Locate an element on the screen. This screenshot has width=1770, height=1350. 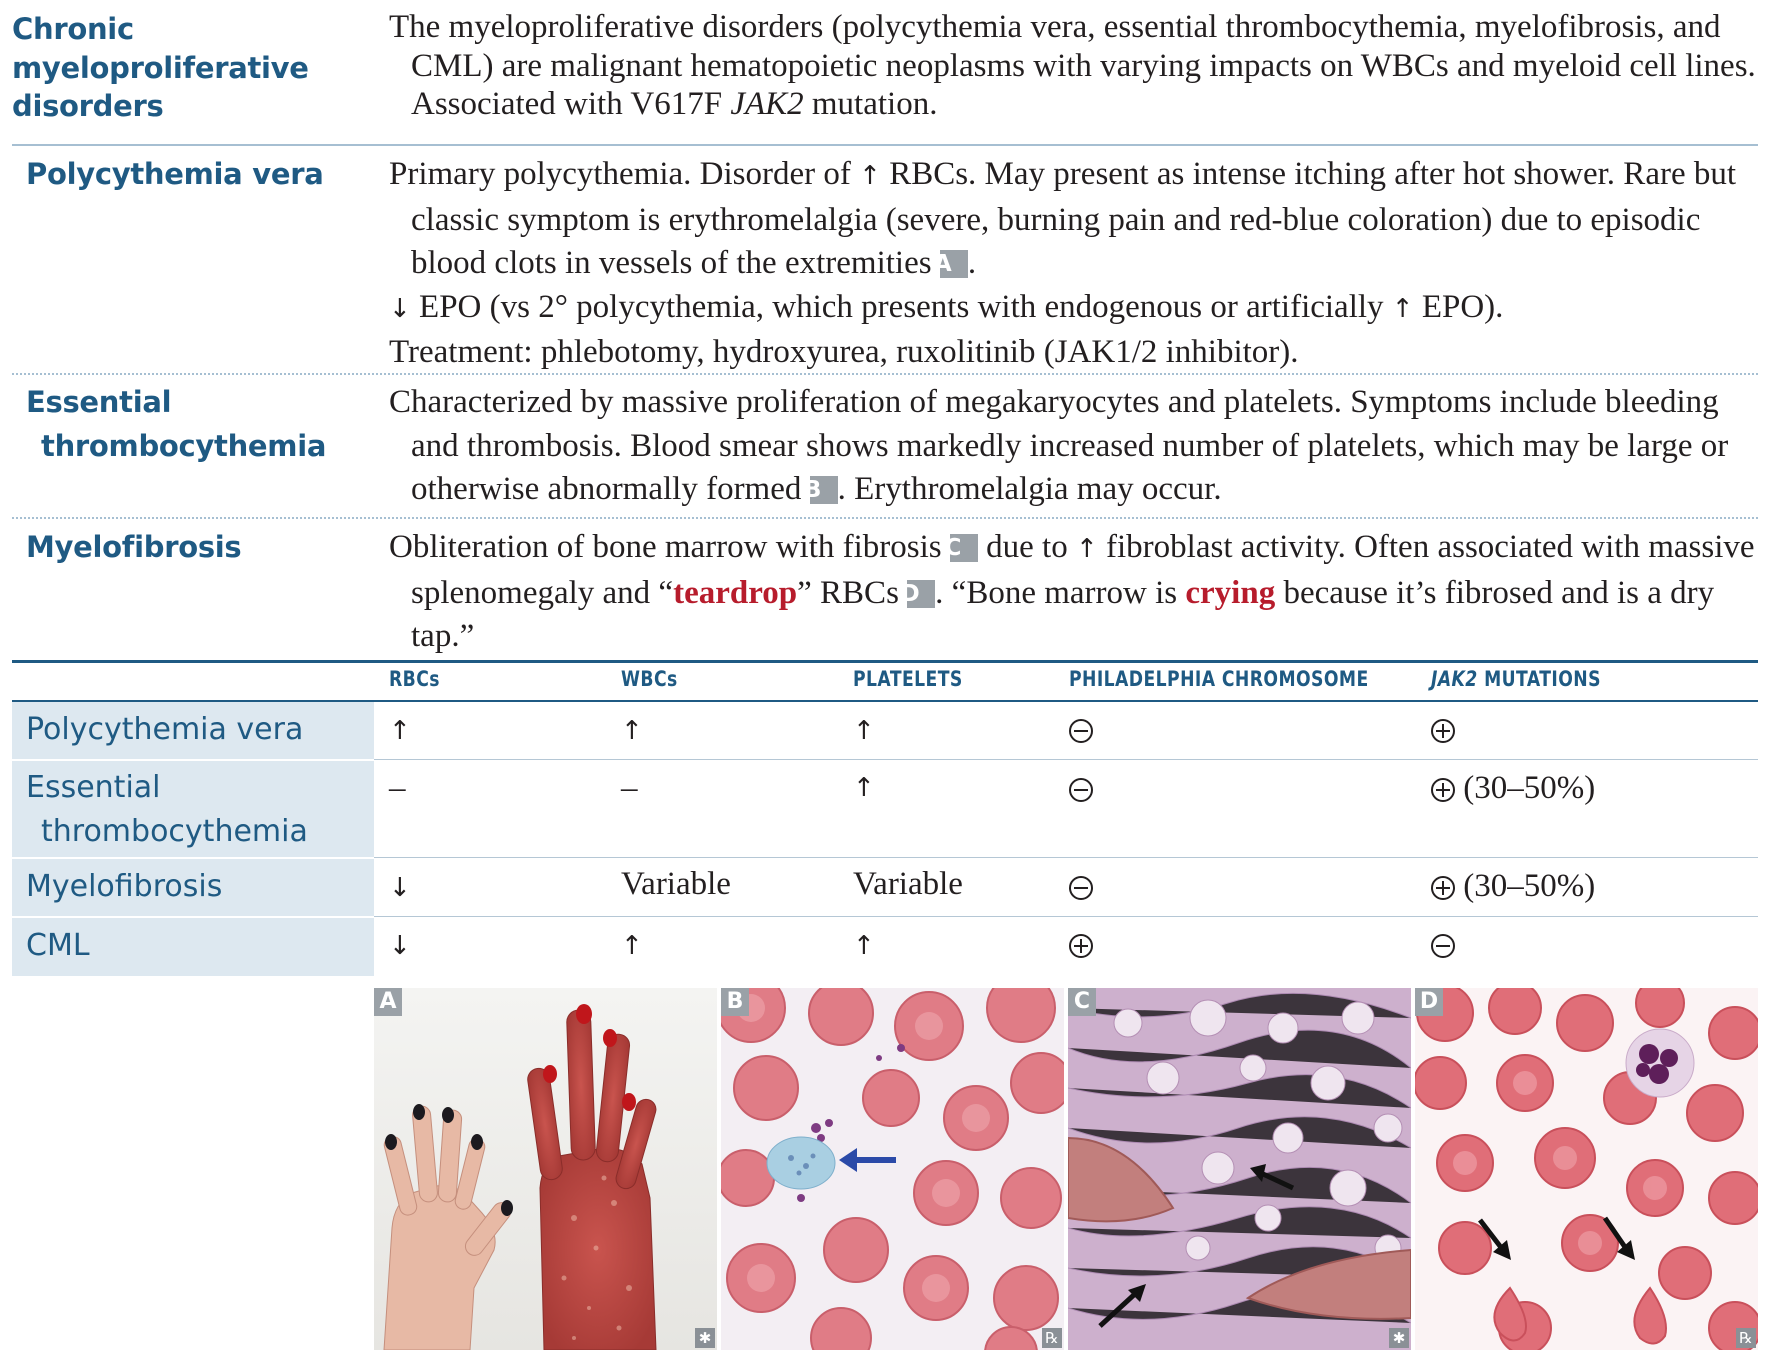
image-a-erythromelalgia: A ✱ is located at coordinates (545, 1169).